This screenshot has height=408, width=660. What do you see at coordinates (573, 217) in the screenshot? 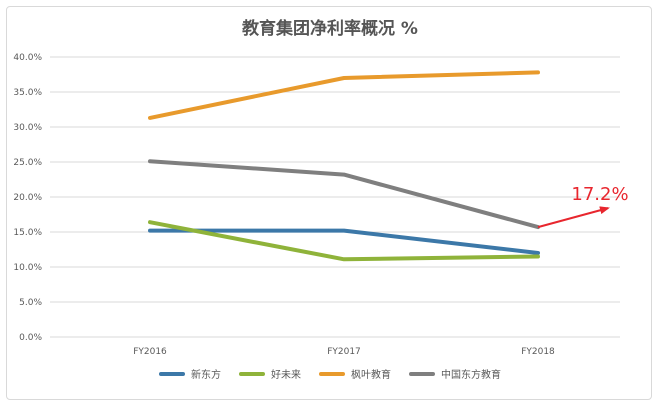
I see `annotation-arrow` at bounding box center [573, 217].